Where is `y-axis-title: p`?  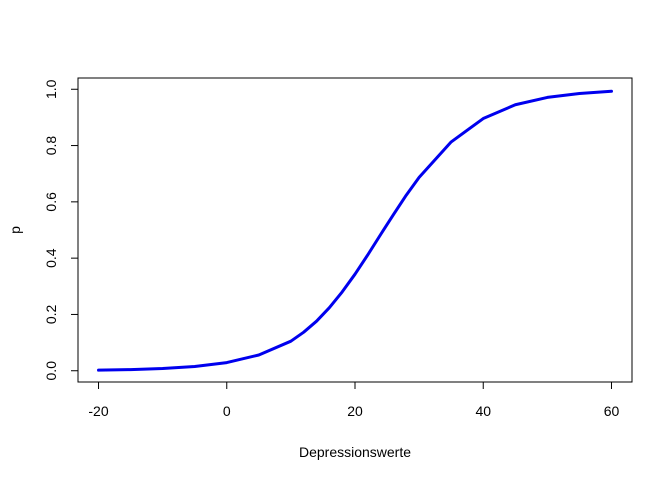 y-axis-title: p is located at coordinates (15, 230).